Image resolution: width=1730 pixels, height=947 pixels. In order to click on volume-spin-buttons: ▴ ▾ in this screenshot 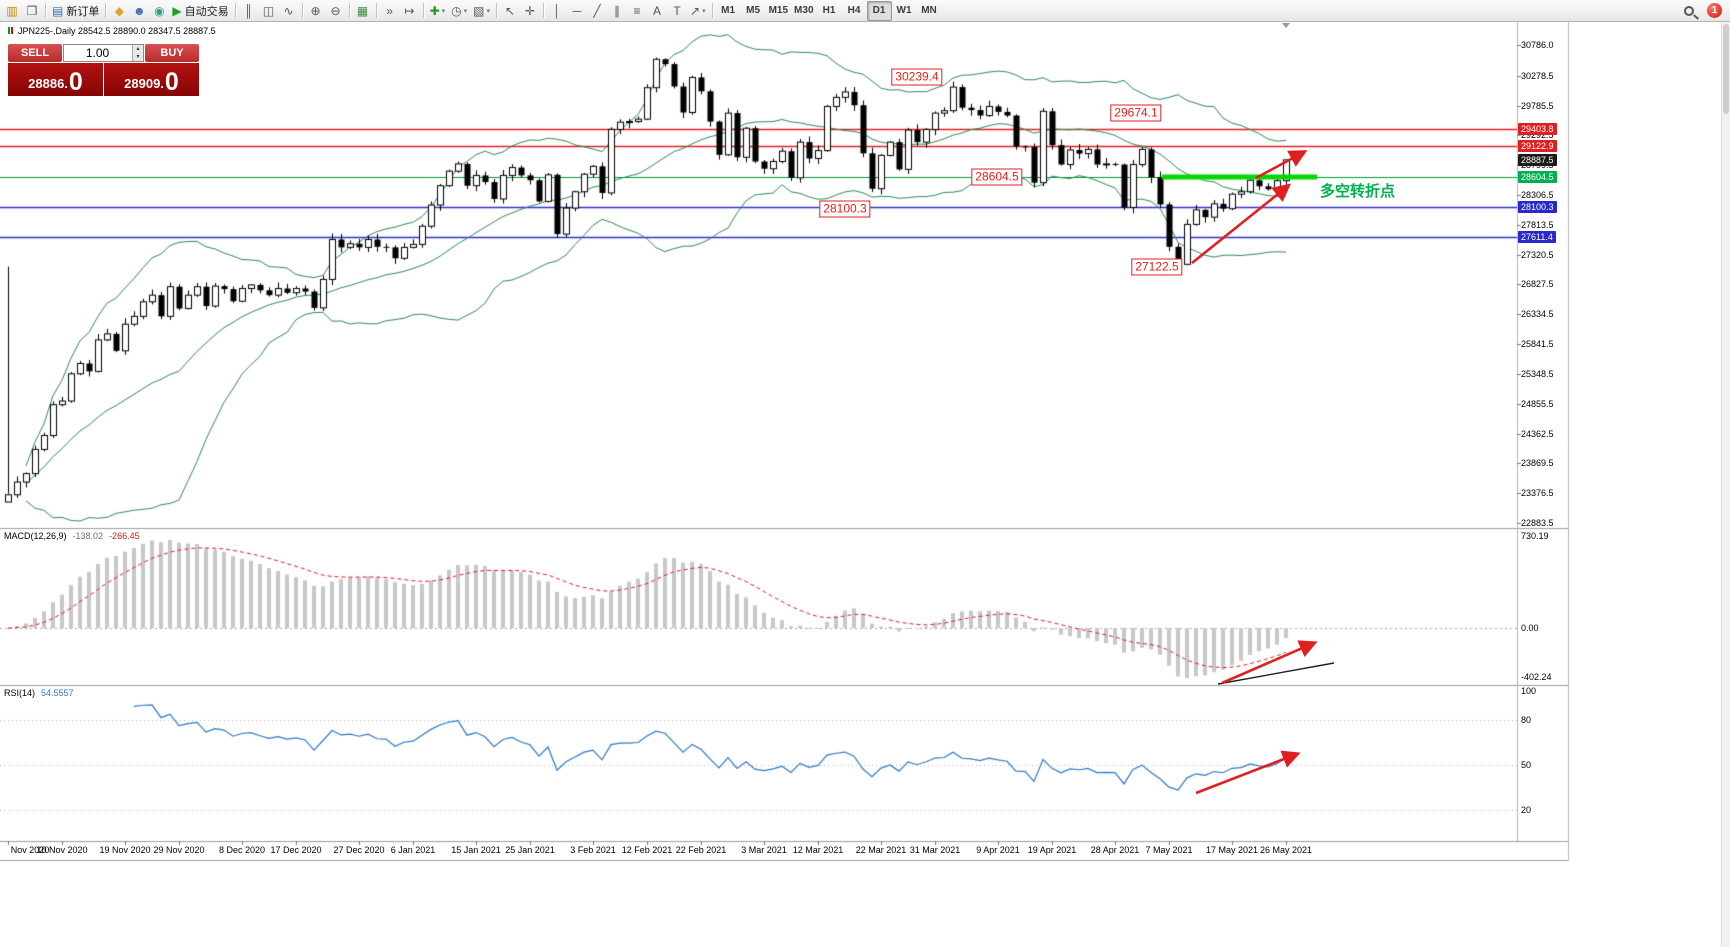, I will do `click(137, 53)`.